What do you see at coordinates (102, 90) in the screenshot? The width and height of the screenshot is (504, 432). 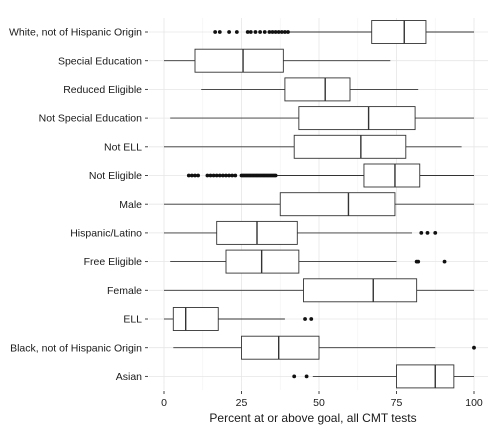 I see `category-label: Reduced Eligible` at bounding box center [102, 90].